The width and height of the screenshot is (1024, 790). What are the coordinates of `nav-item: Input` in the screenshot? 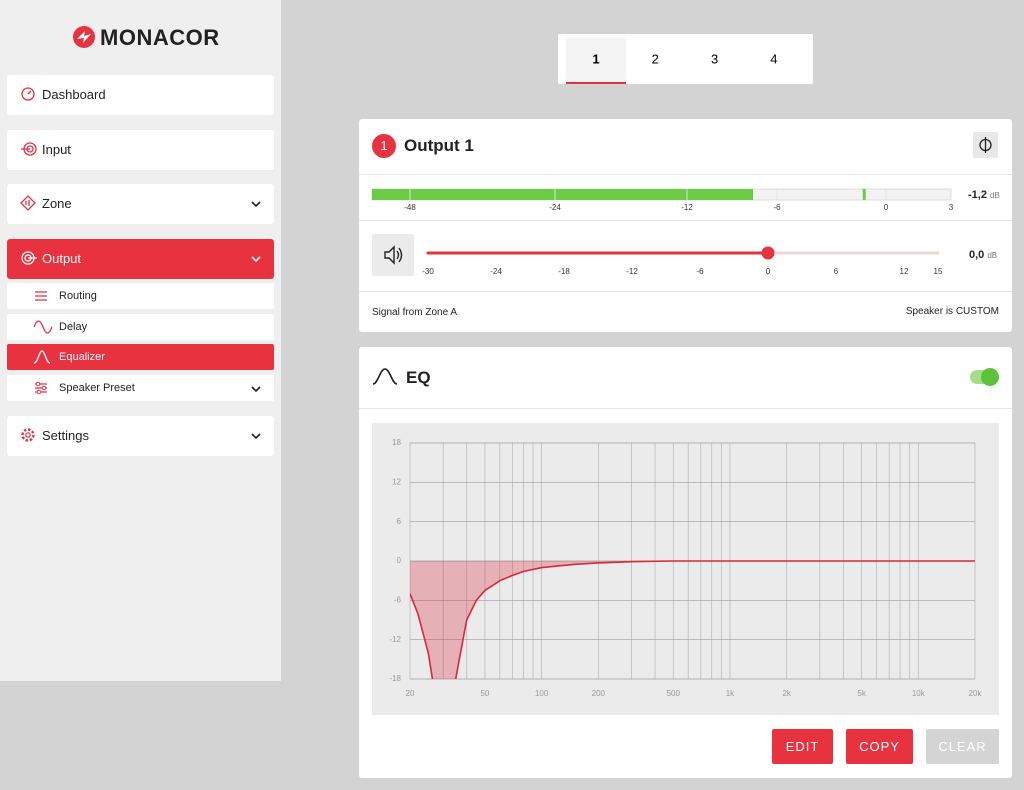 It's located at (140, 150).